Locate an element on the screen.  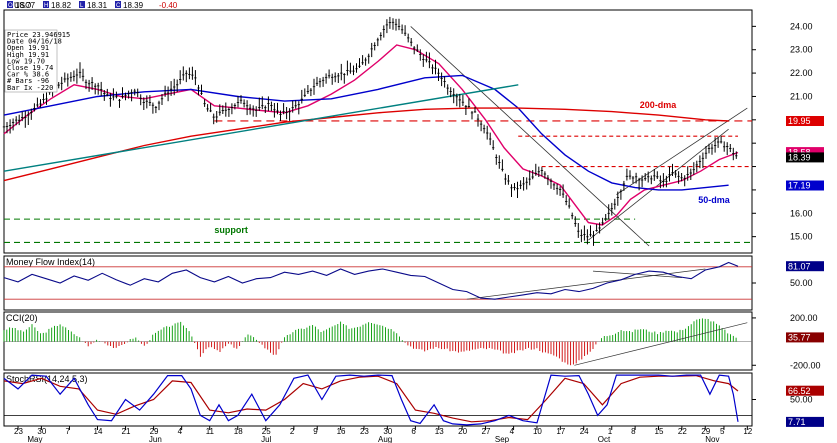
info-line: High 19.91 is located at coordinates (28, 55).